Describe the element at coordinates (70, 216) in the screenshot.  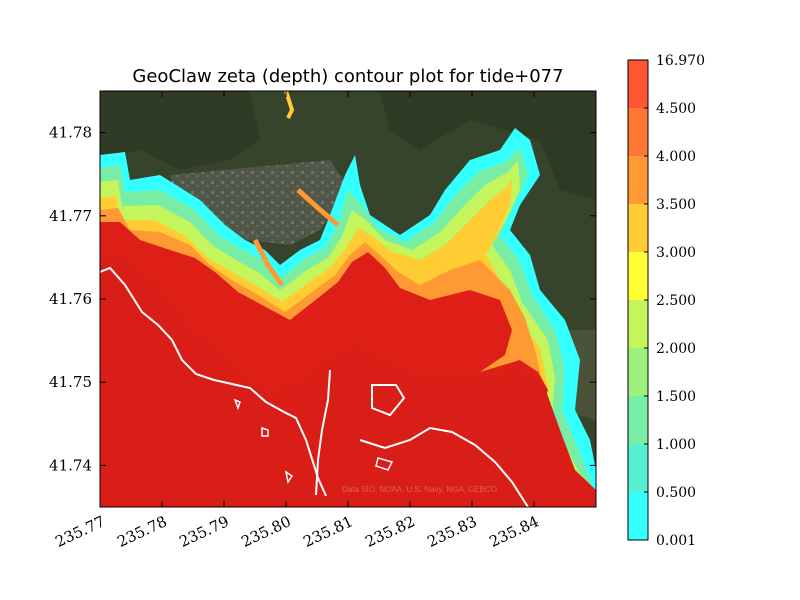
I see `y-tick-label: 41.77` at that location.